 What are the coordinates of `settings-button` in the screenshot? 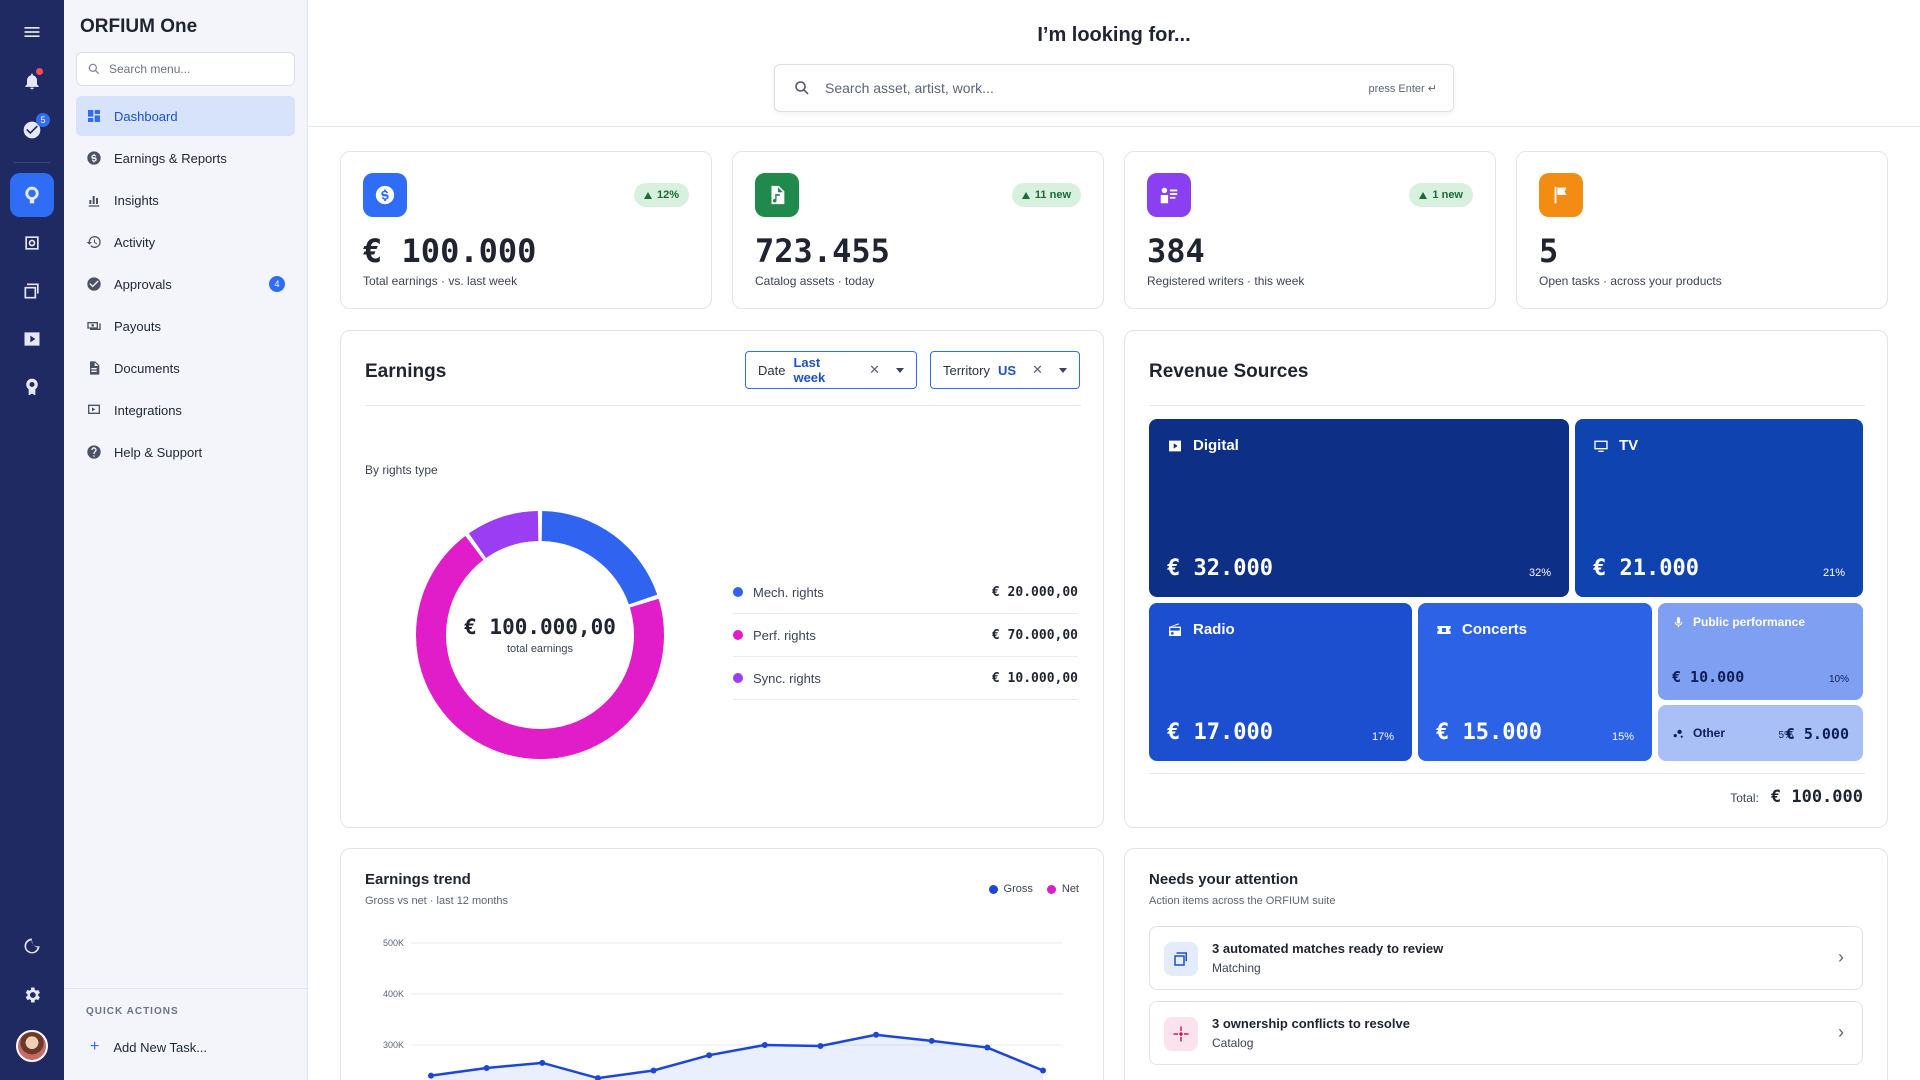 It's located at (32, 995).